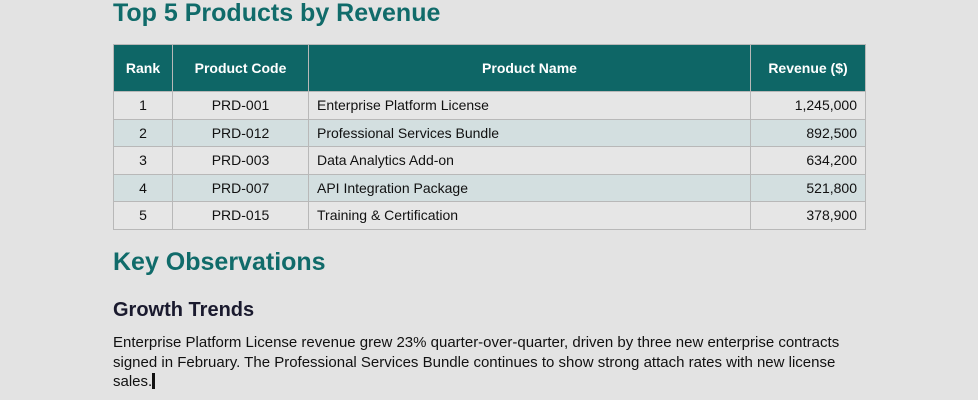 The height and width of the screenshot is (400, 978). I want to click on table-row: 5 PRD-015 Training & Certification 378,900, so click(489, 215).